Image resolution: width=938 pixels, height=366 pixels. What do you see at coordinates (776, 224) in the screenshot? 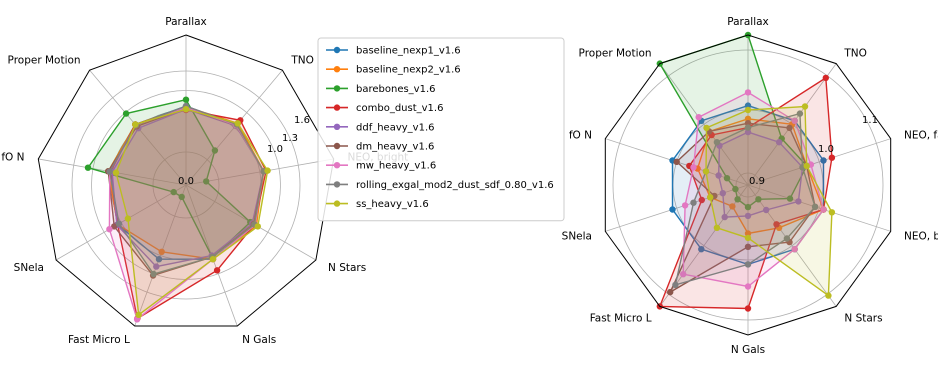
I see `point-combo-dust-v1-6-n-stars` at bounding box center [776, 224].